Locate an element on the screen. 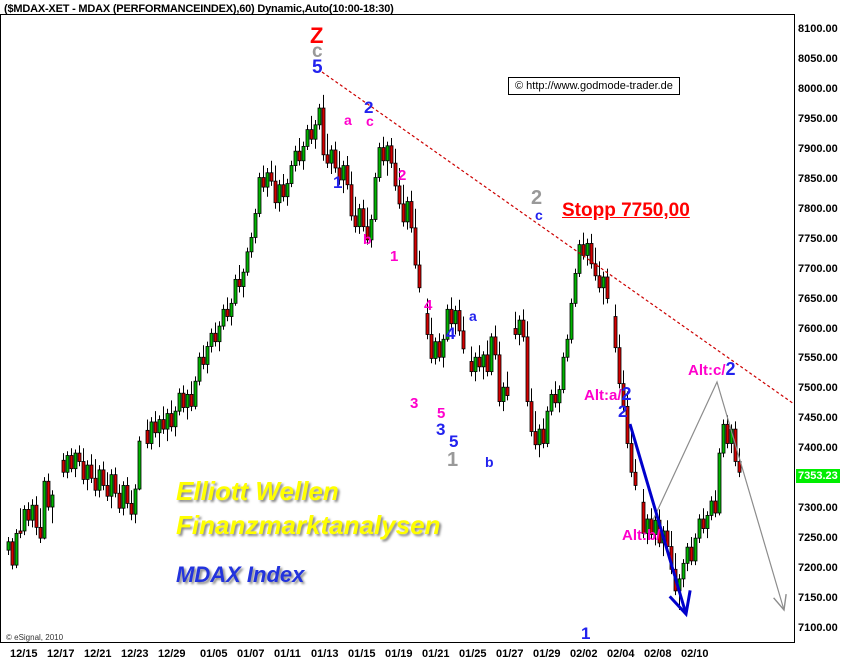 The image size is (843, 672). price-tick-label: 7200.00 is located at coordinates (818, 568).